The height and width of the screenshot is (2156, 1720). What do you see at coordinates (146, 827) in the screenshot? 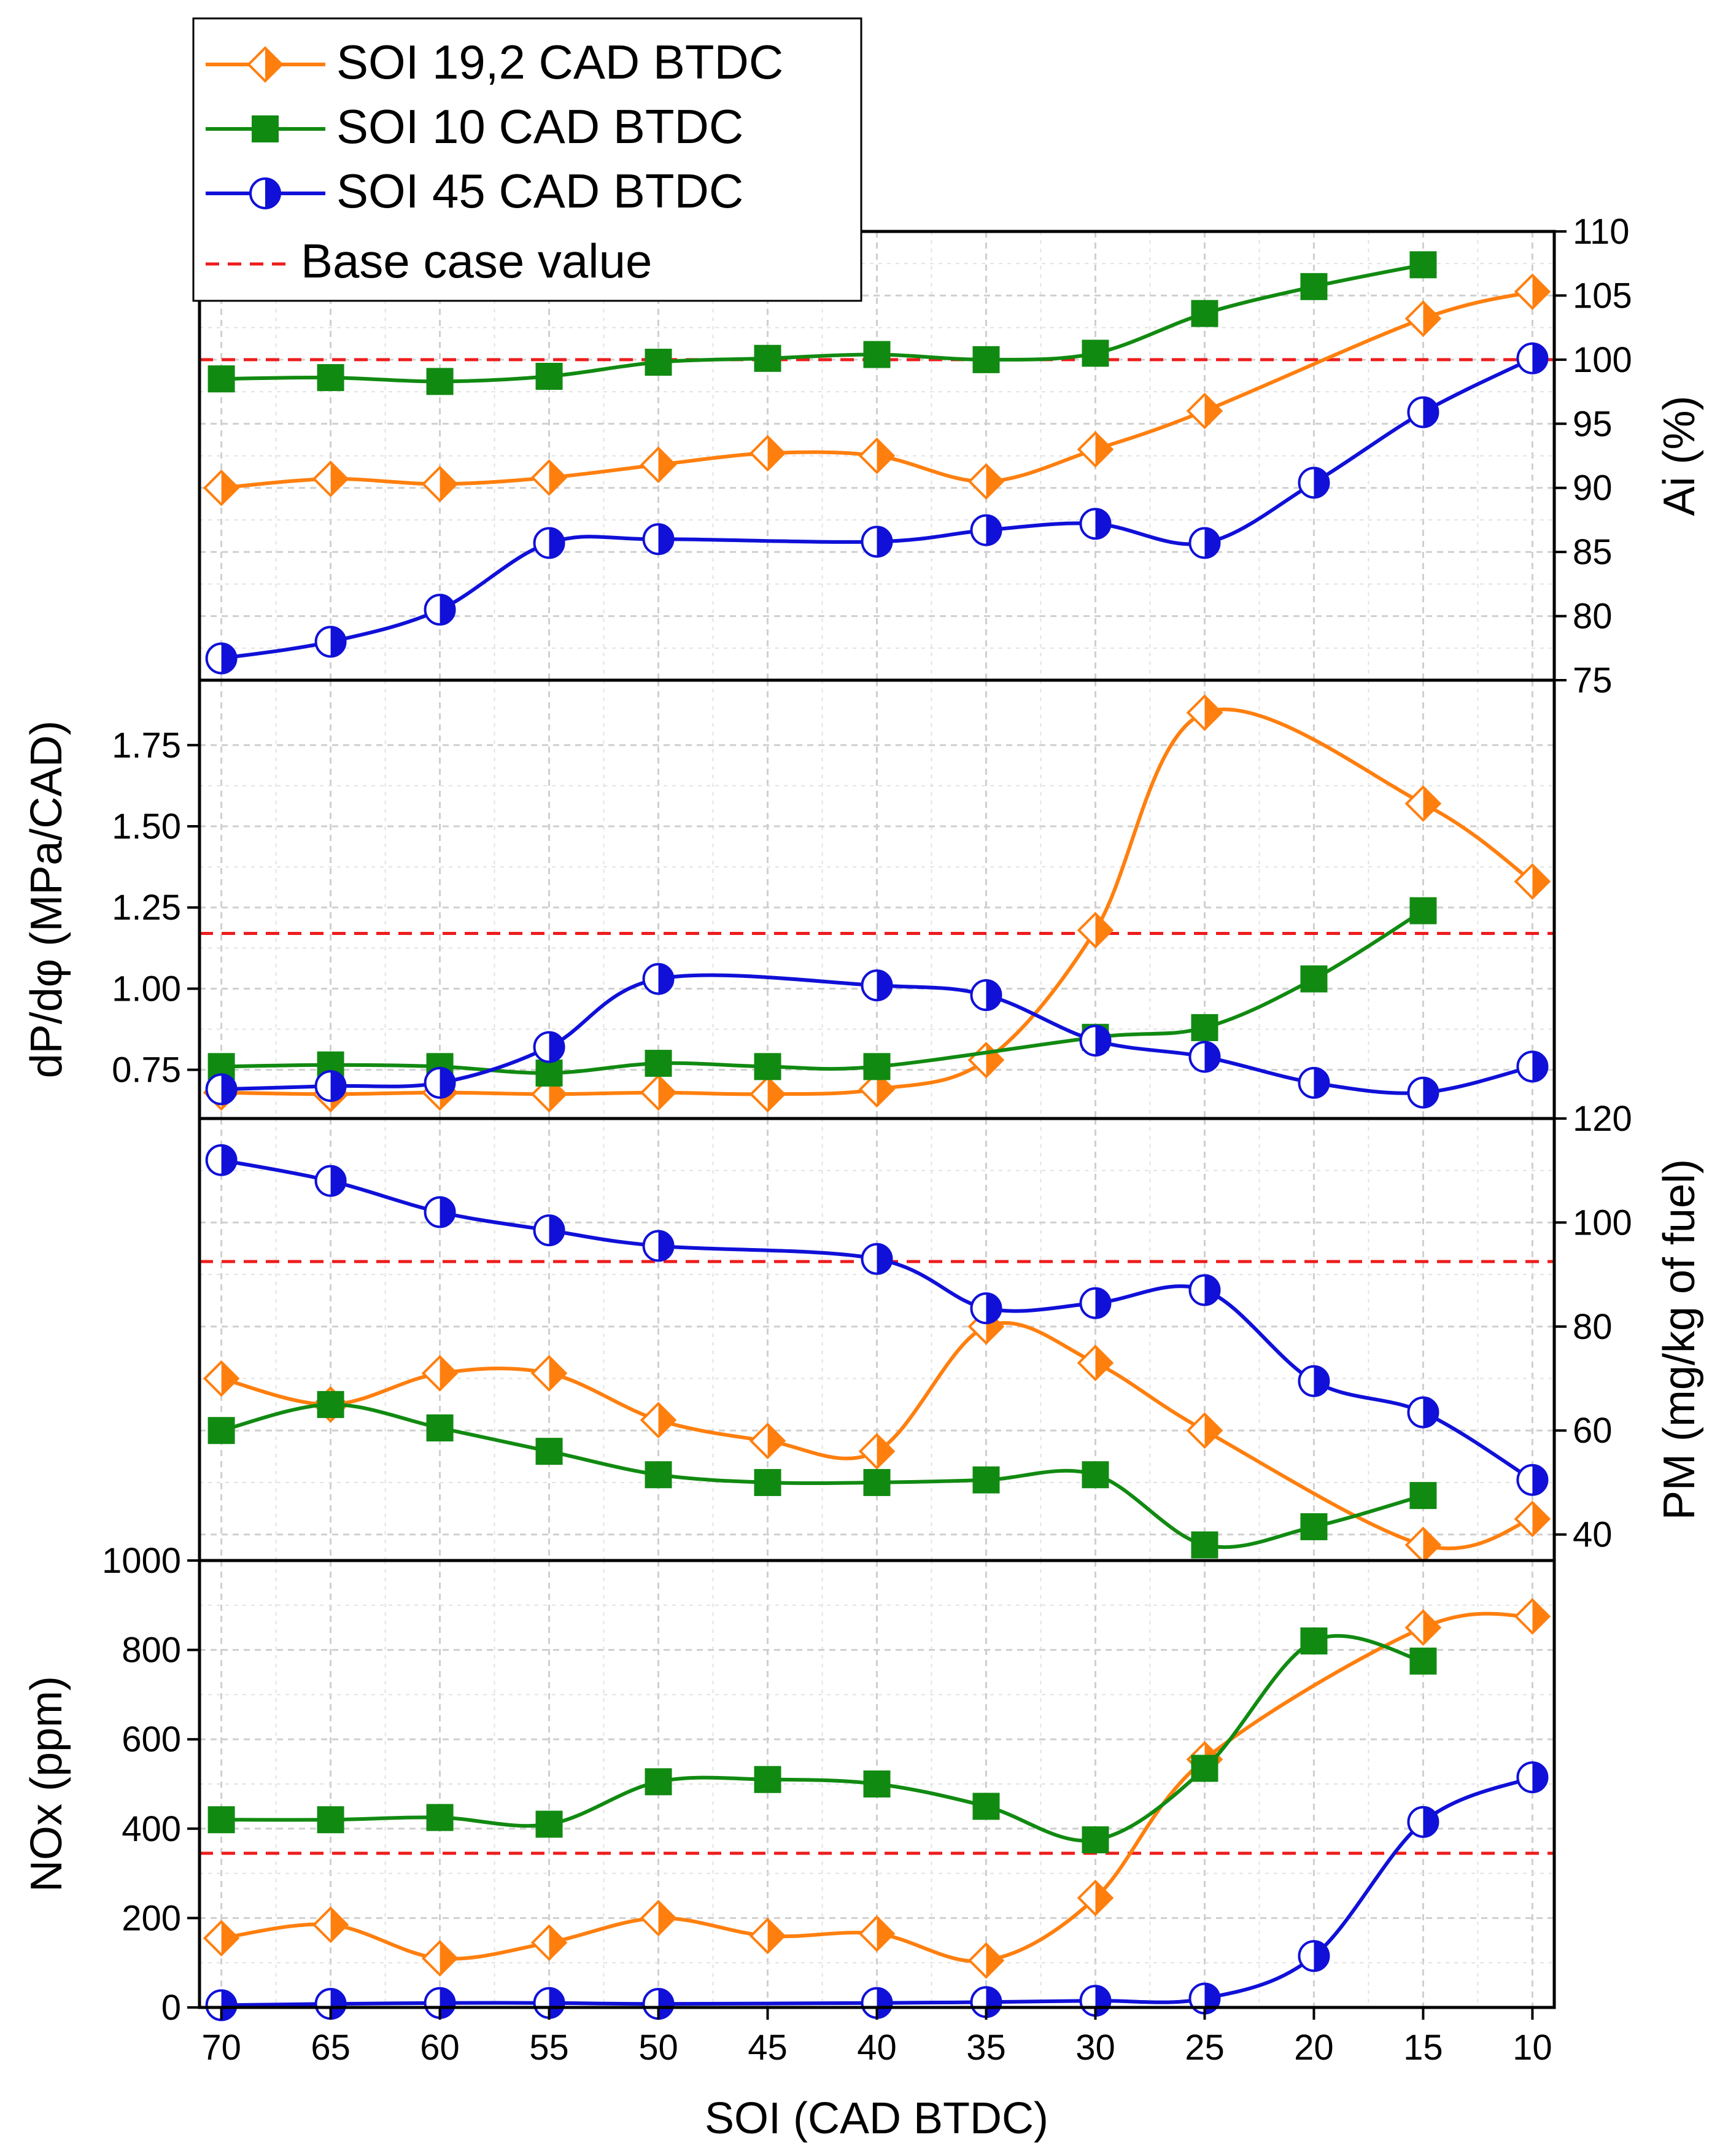
I see `y-tick-label-dpdphi: 1.50` at bounding box center [146, 827].